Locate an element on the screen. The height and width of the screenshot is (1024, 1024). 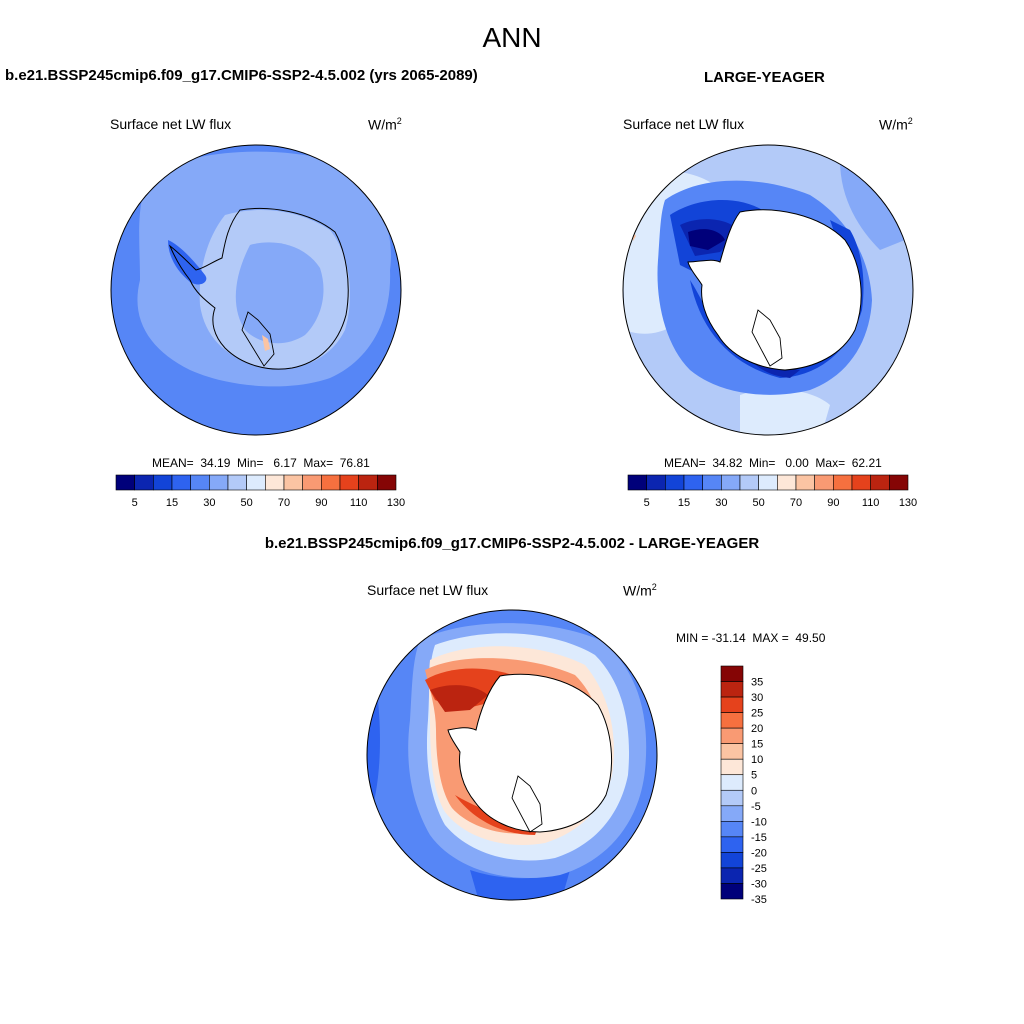
diff-units-label: W/m2 is located at coordinates (640, 590).